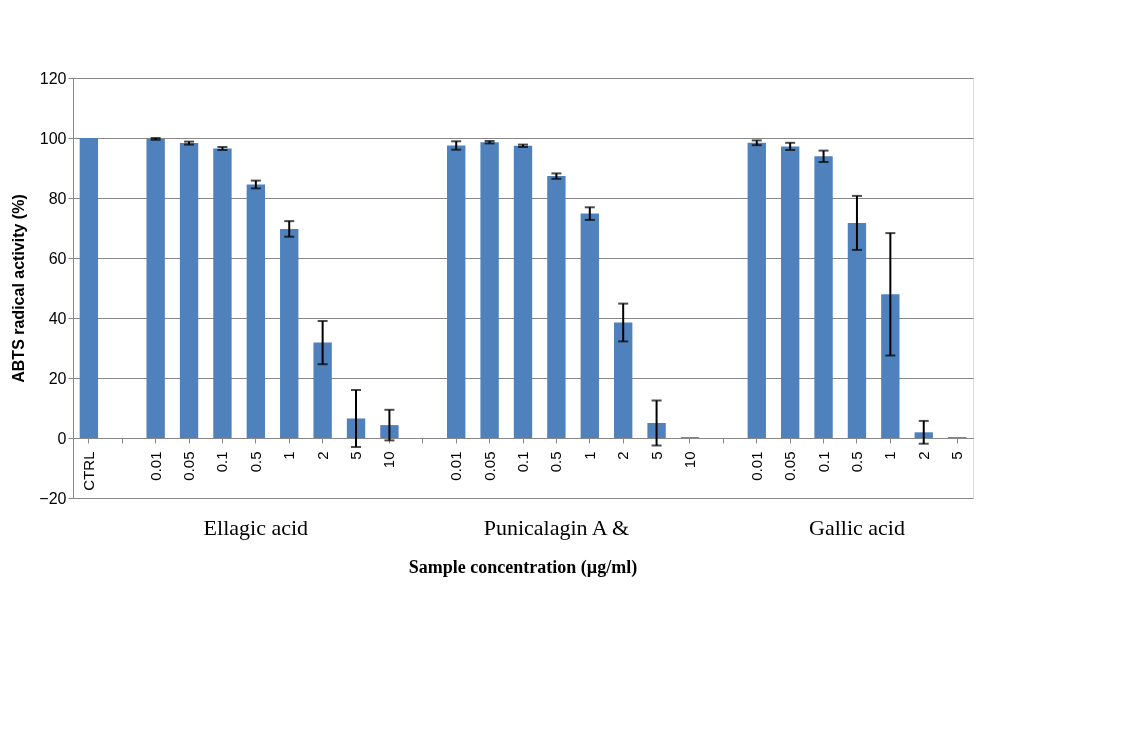 Image resolution: width=1141 pixels, height=749 pixels. Describe the element at coordinates (88, 471) in the screenshot. I see `x-tick-label: CTRL` at that location.